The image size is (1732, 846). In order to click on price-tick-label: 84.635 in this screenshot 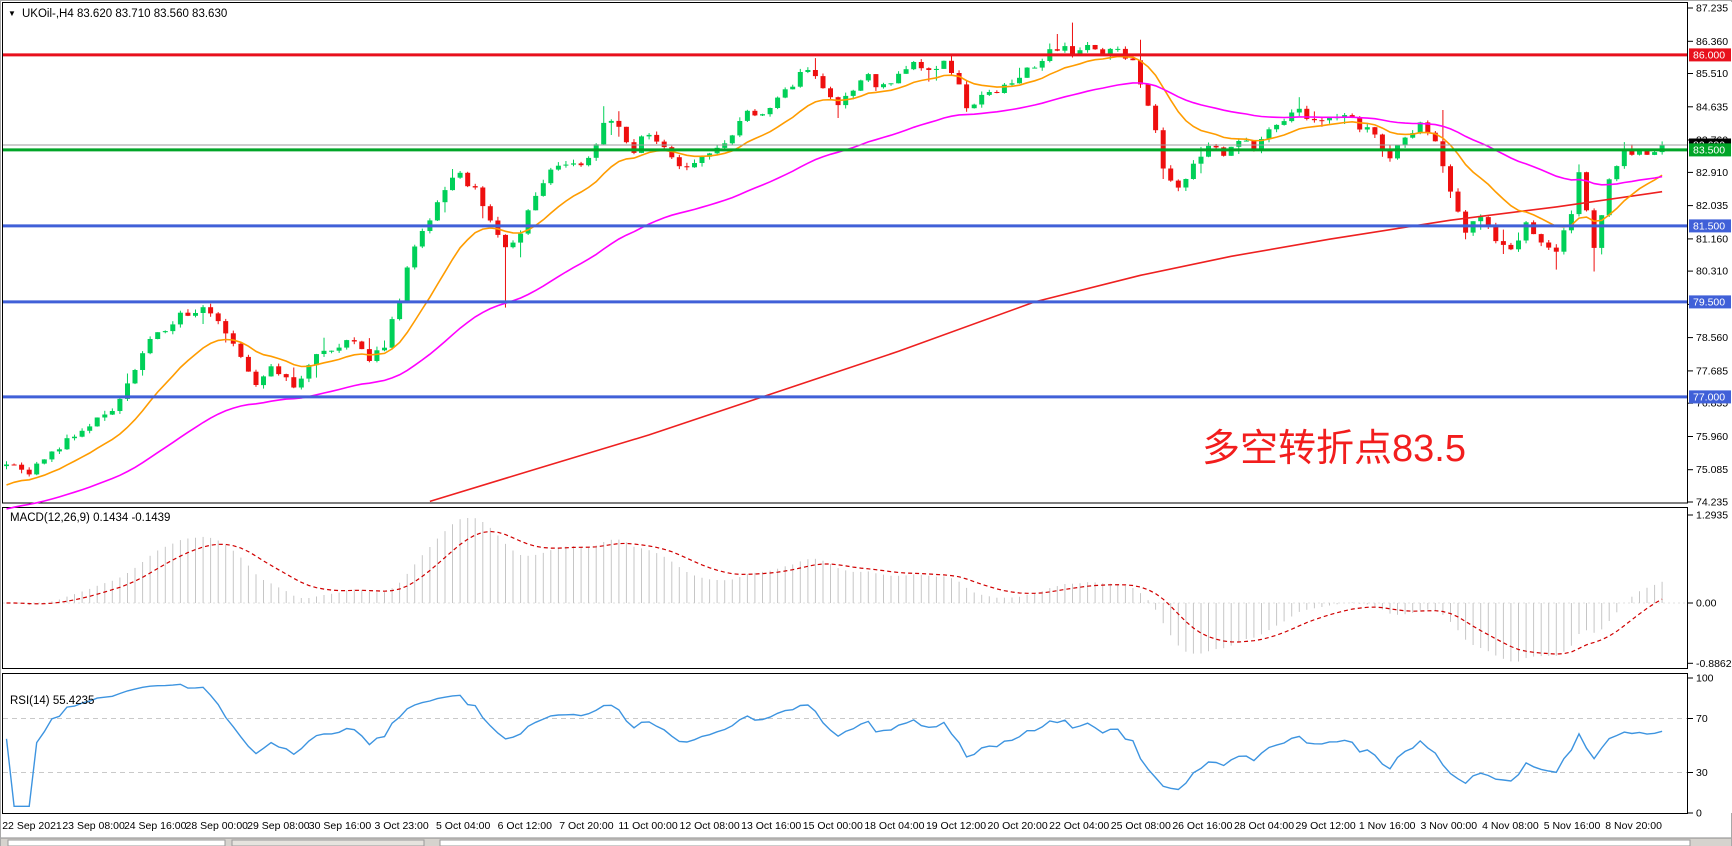, I will do `click(1712, 107)`.